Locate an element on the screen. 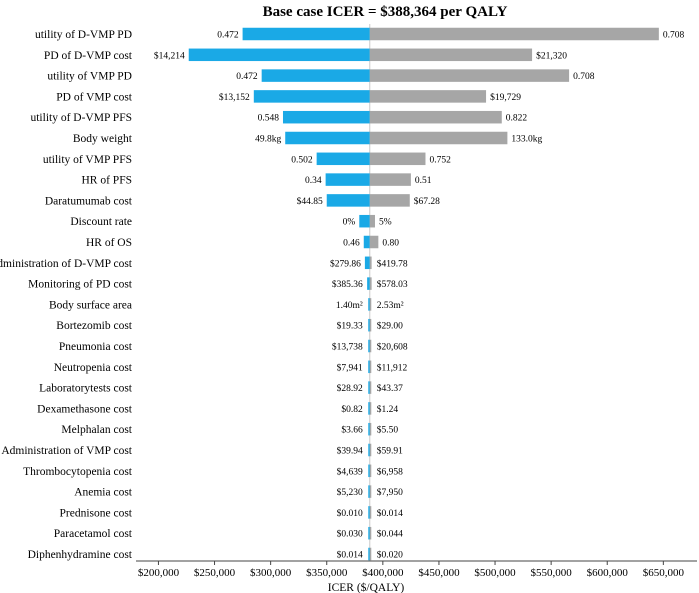  x-tick-label: $600,000 is located at coordinates (608, 573).